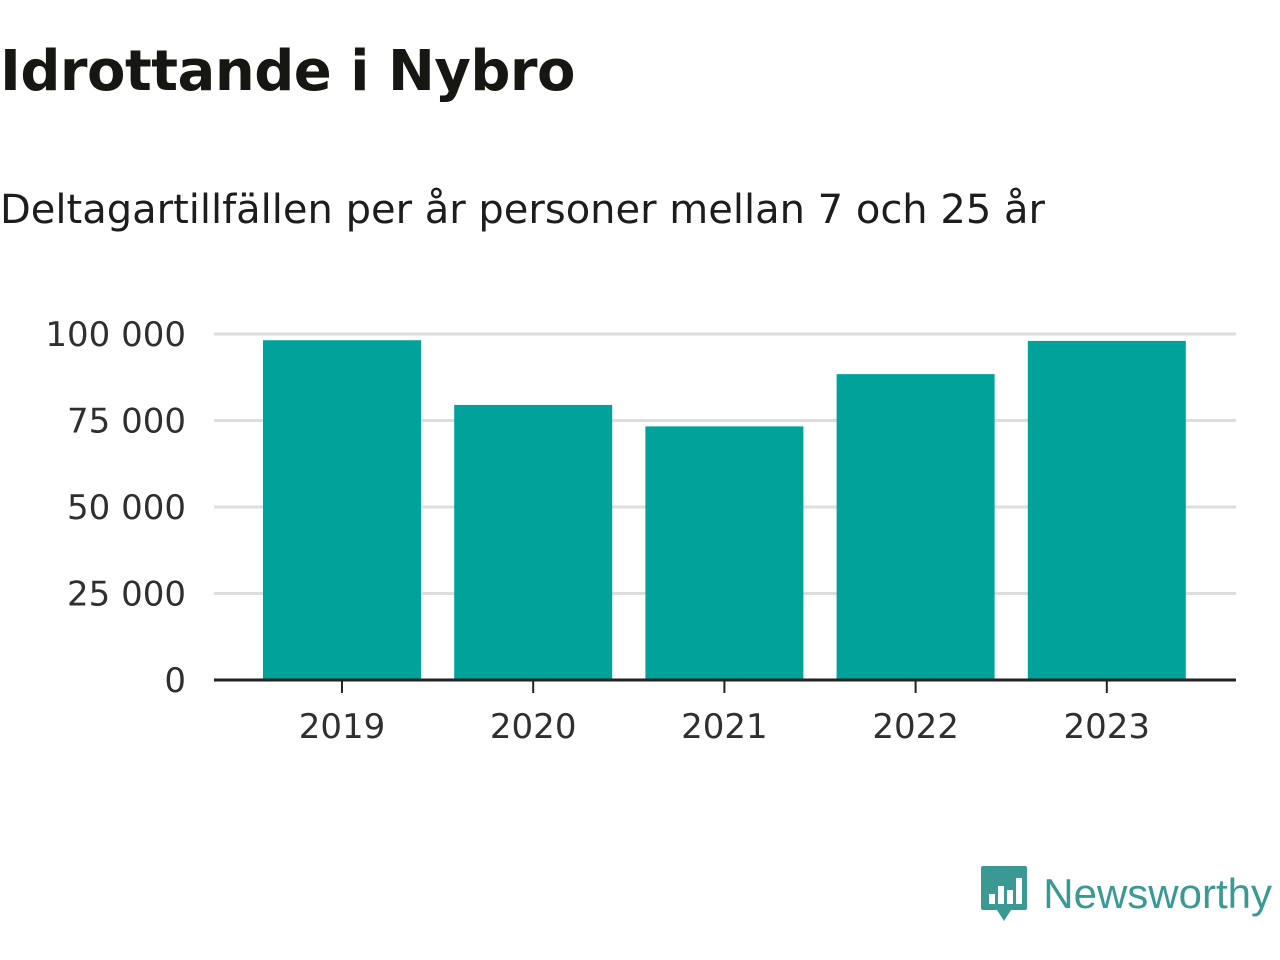  What do you see at coordinates (126, 508) in the screenshot?
I see `y-tick-label: 50 000` at bounding box center [126, 508].